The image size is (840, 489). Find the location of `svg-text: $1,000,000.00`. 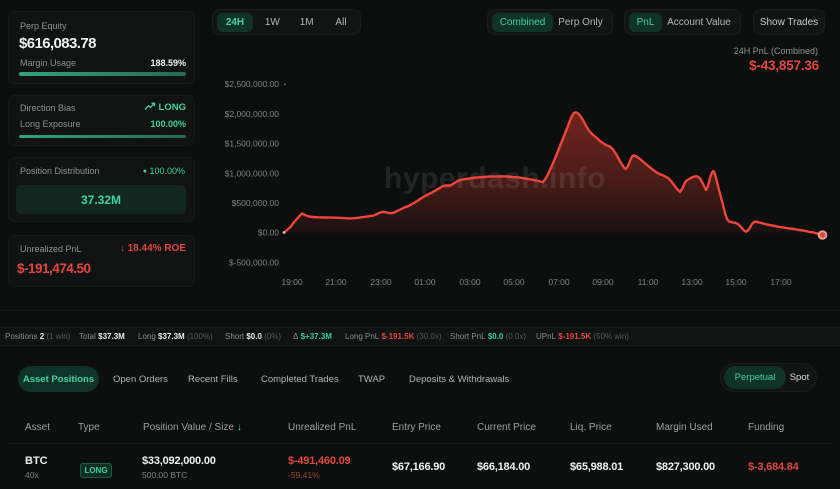

svg-text: $1,000,000.00 is located at coordinates (252, 173).